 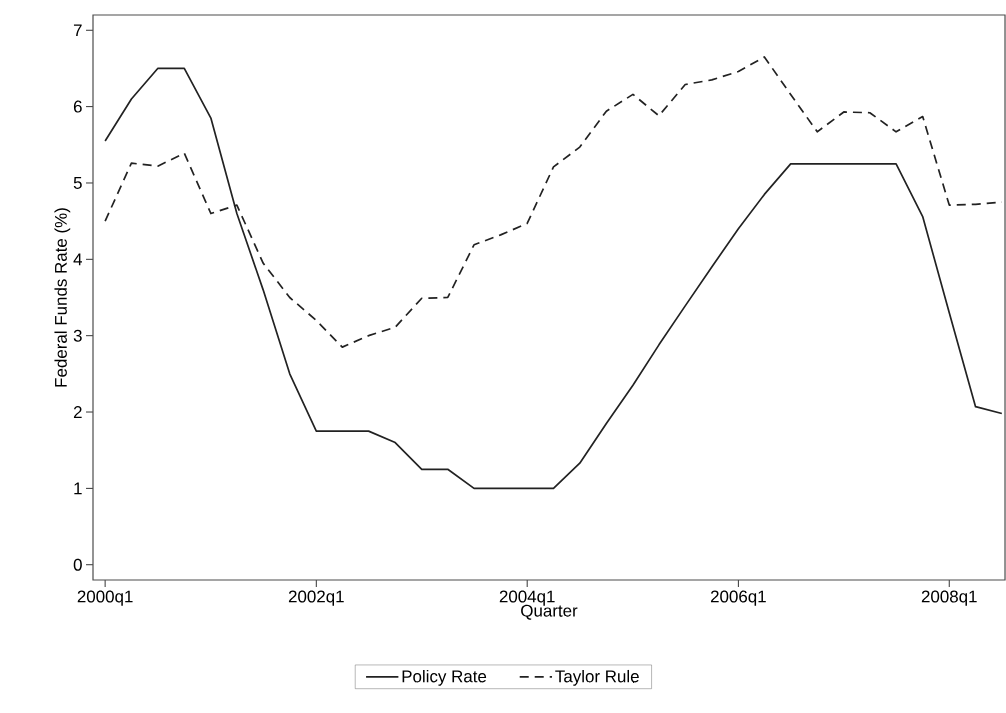 What do you see at coordinates (77, 259) in the screenshot?
I see `y-tick-label: 4` at bounding box center [77, 259].